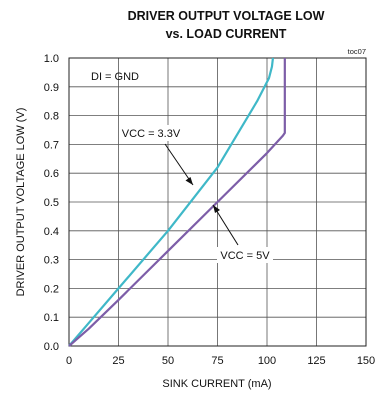 The image size is (383, 394). Describe the element at coordinates (357, 51) in the screenshot. I see `plot-tag: toc07` at that location.